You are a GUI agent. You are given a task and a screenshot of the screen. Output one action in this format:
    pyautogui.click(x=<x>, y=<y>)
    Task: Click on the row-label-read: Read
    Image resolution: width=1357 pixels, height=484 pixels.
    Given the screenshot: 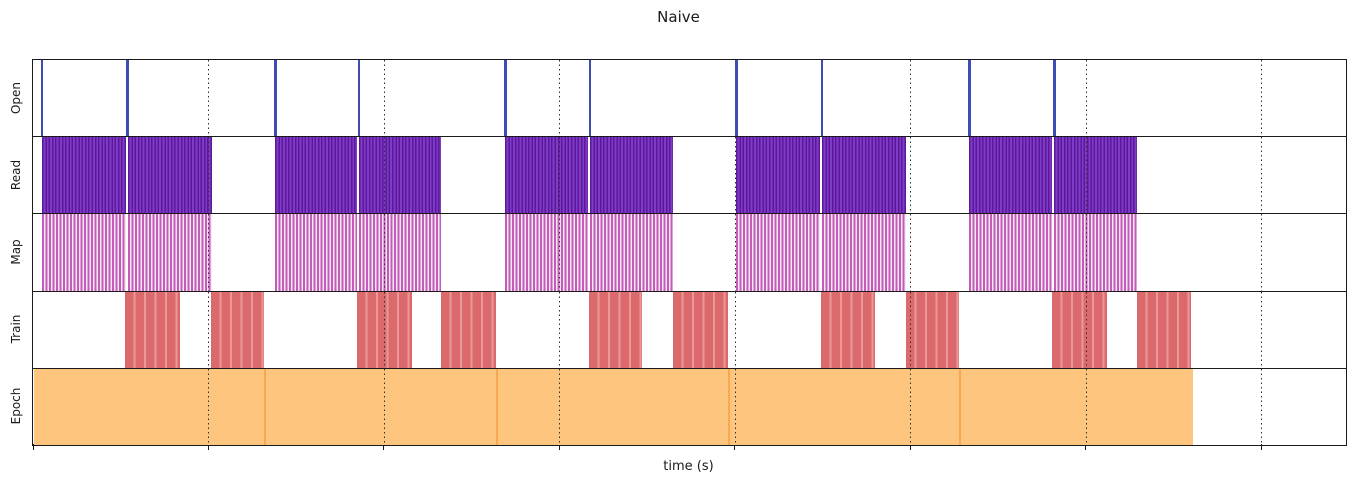 What is the action you would take?
    pyautogui.click(x=16, y=174)
    